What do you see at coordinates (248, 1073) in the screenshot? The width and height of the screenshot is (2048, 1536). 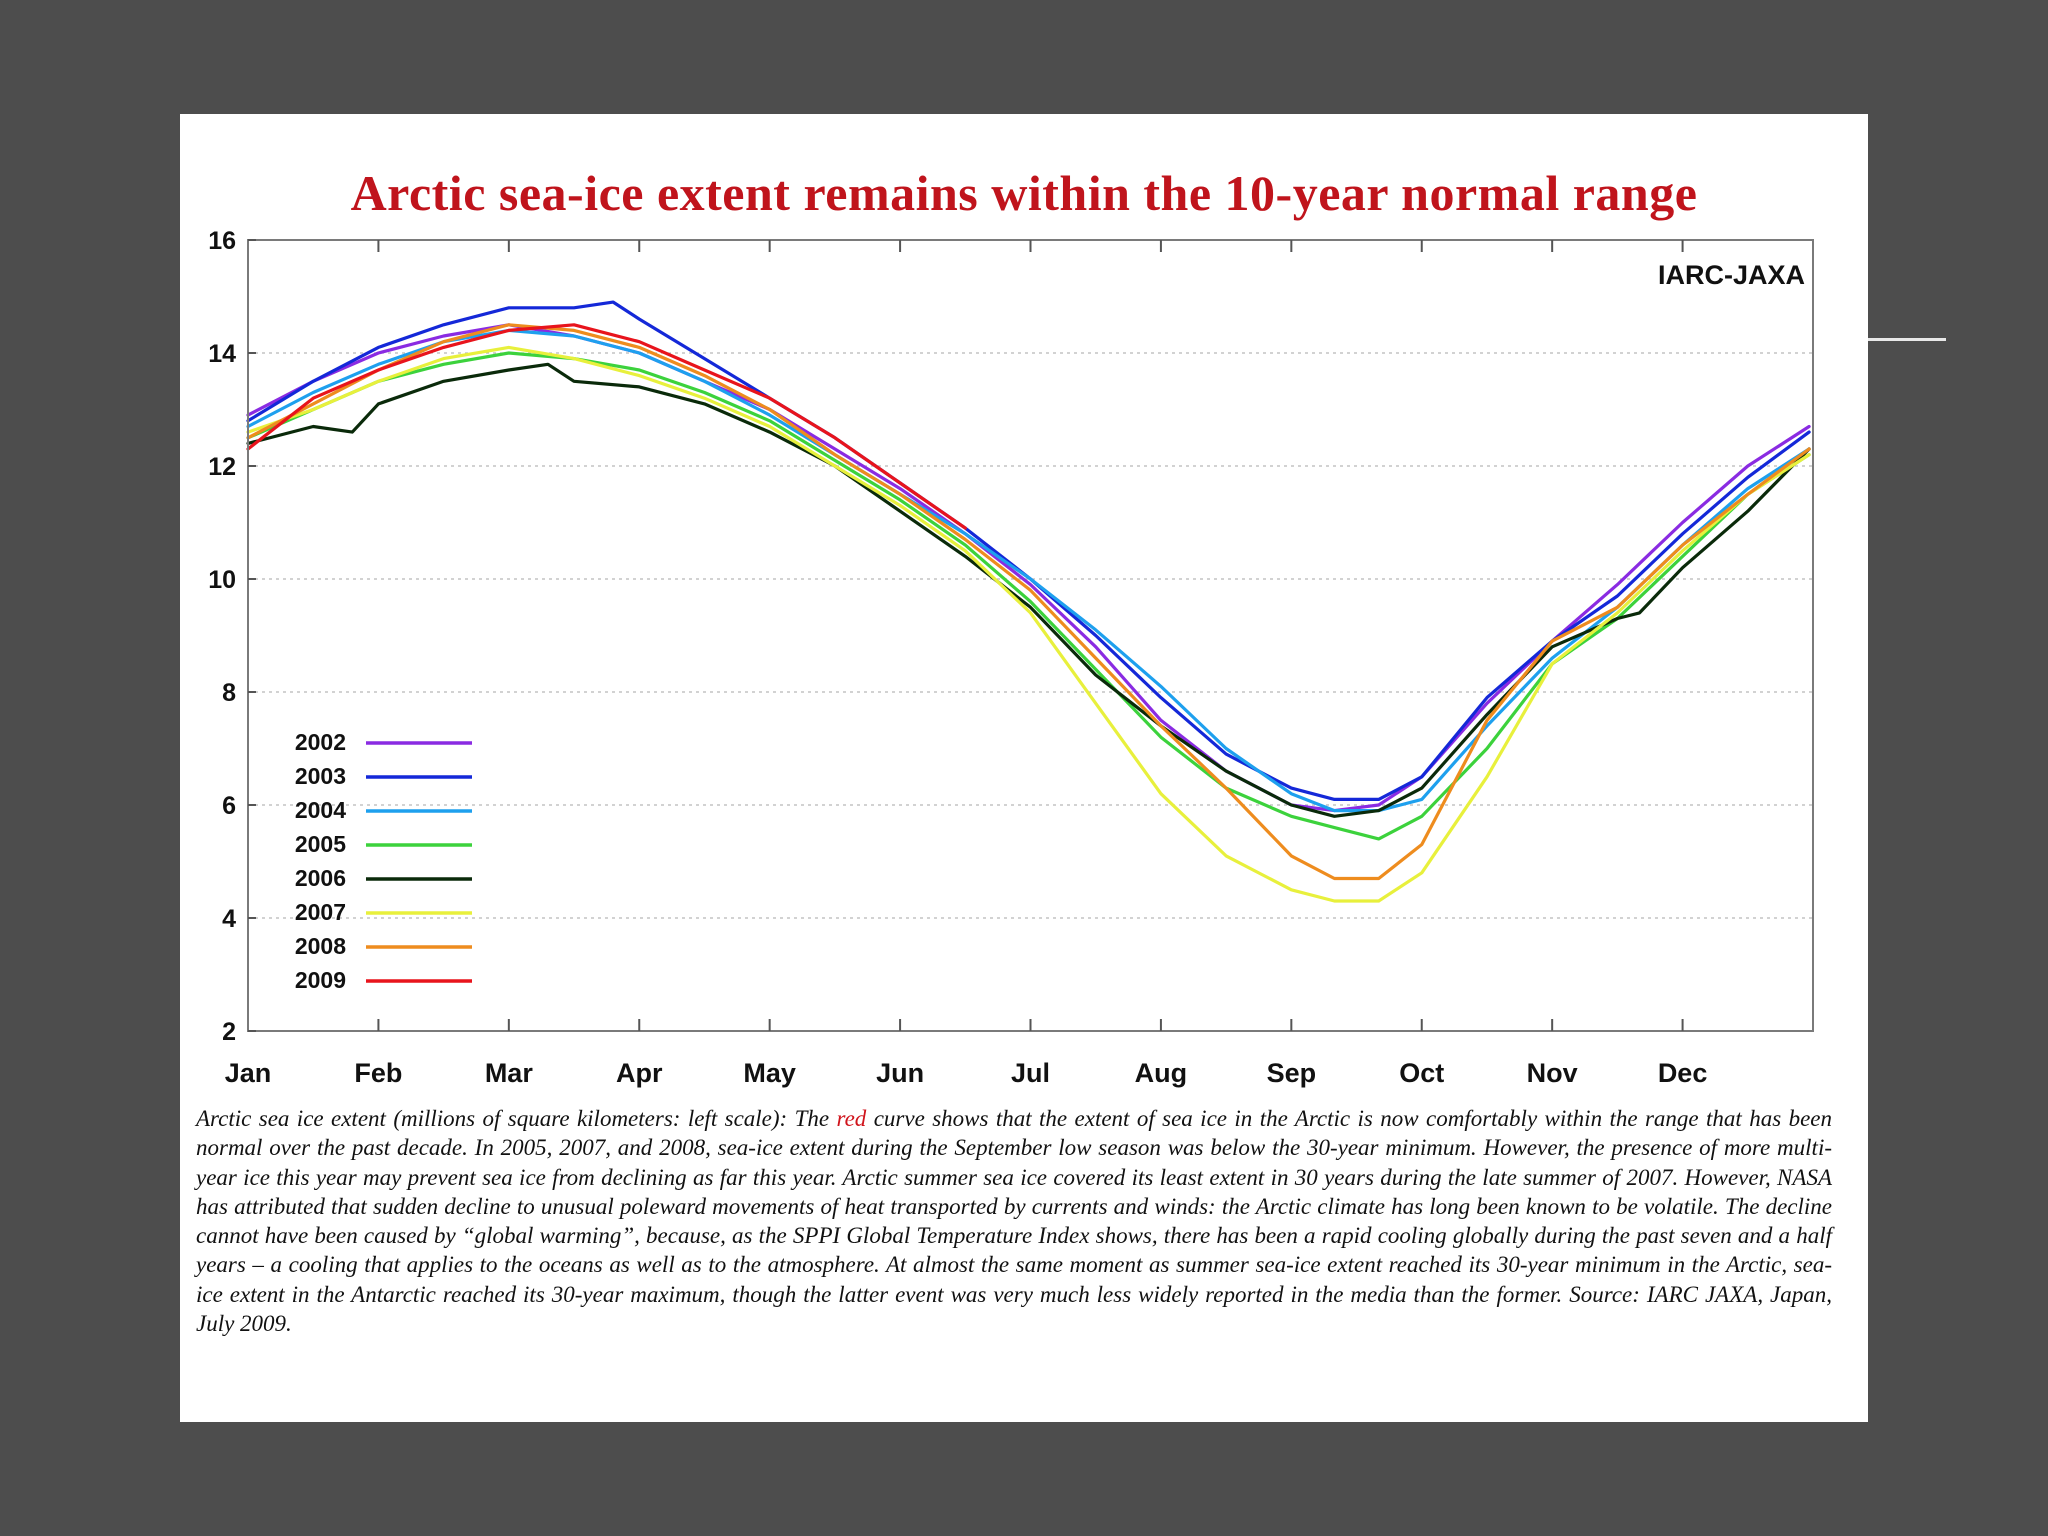 I see `x-tick-label: Jan` at bounding box center [248, 1073].